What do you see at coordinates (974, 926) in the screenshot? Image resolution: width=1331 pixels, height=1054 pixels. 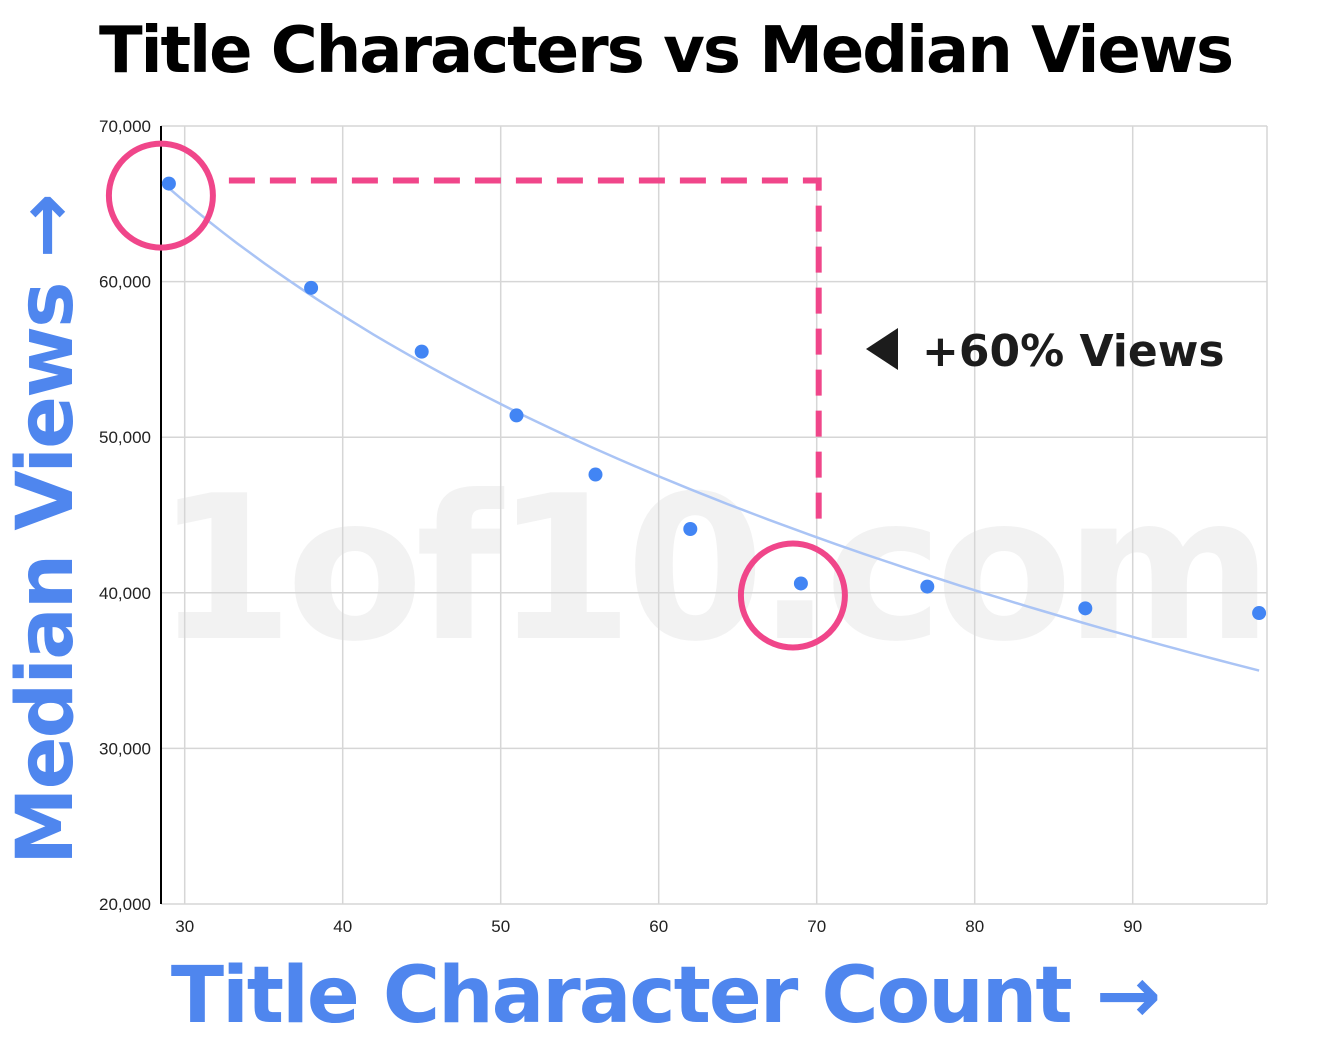 I see `x-tick-label: 80` at bounding box center [974, 926].